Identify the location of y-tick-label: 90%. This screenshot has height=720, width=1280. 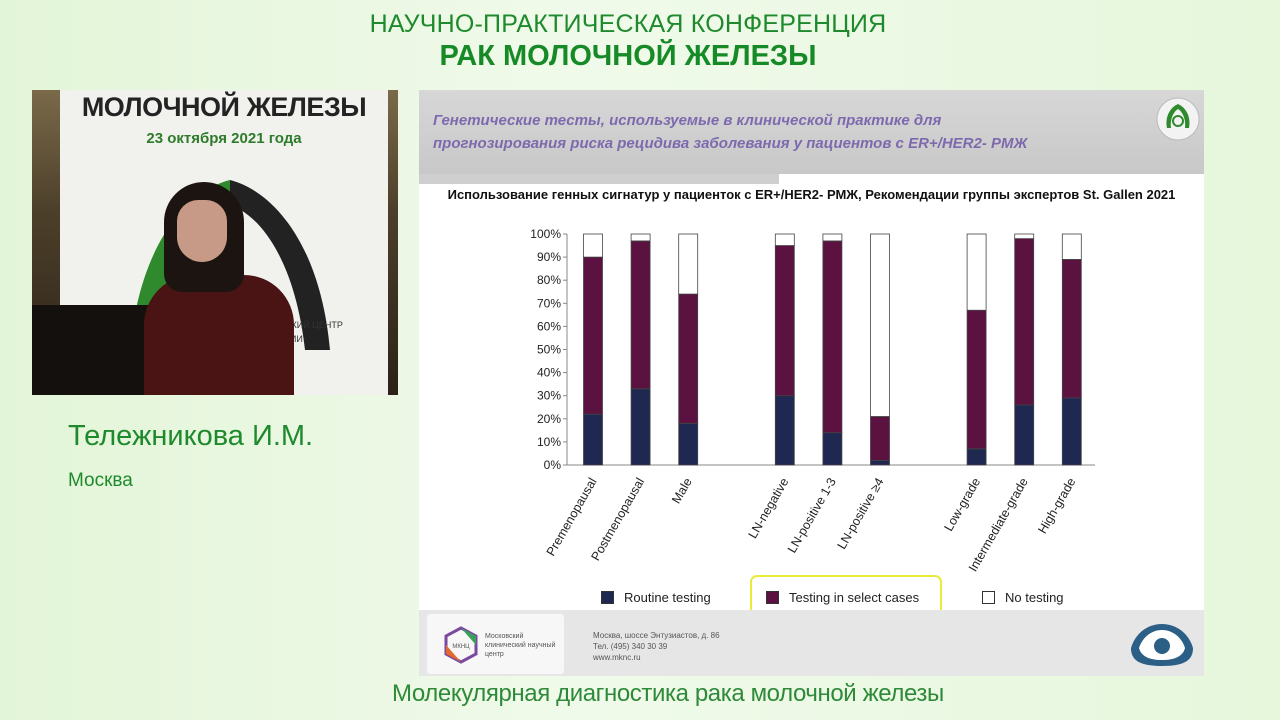
(549, 257).